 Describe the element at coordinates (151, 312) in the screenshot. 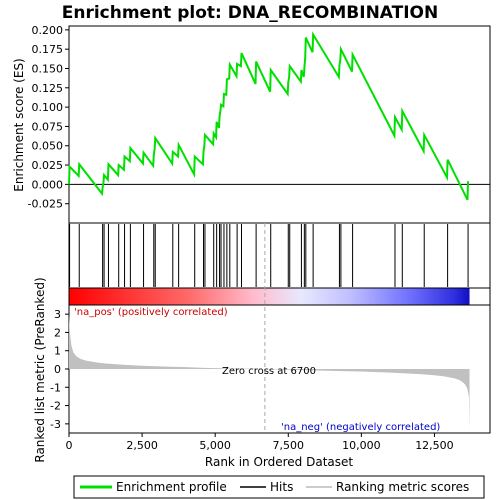

I see `positive-correlation-label: 'na_pos' (positively correlated)` at that location.